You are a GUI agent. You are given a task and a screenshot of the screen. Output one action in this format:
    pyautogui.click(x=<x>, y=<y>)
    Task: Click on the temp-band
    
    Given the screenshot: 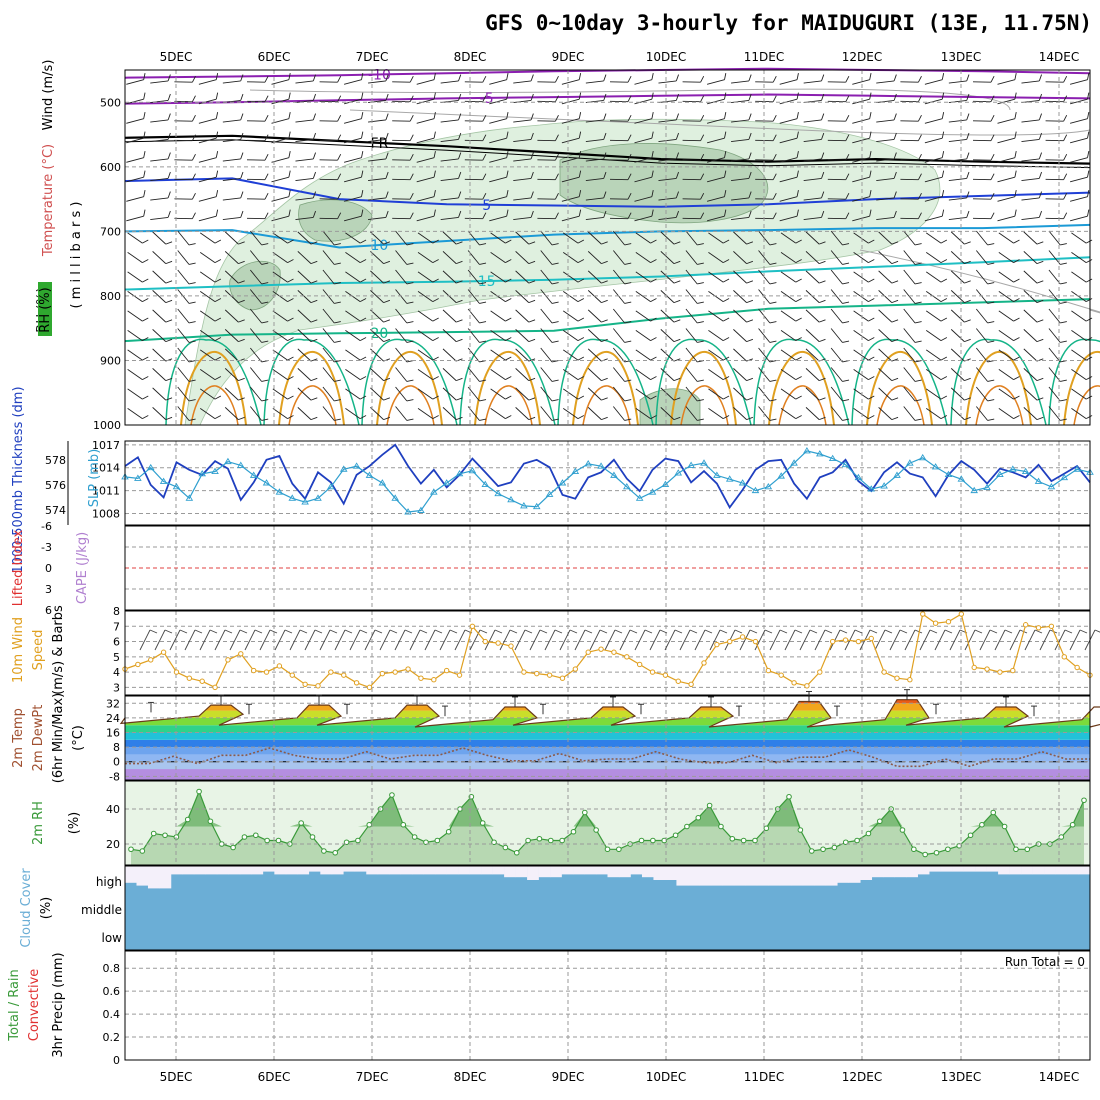 What is the action you would take?
    pyautogui.click(x=607, y=701)
    